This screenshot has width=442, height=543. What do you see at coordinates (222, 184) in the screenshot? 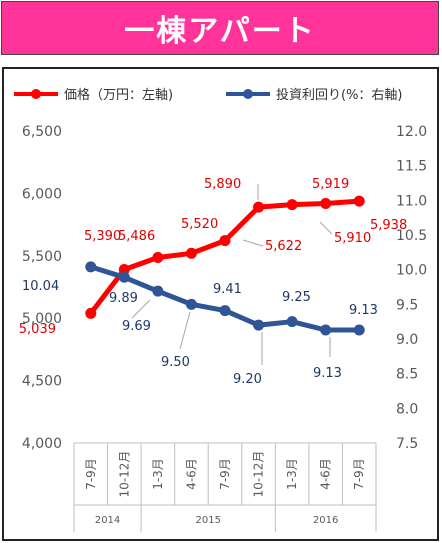
I see `data-label: 5,890` at bounding box center [222, 184].